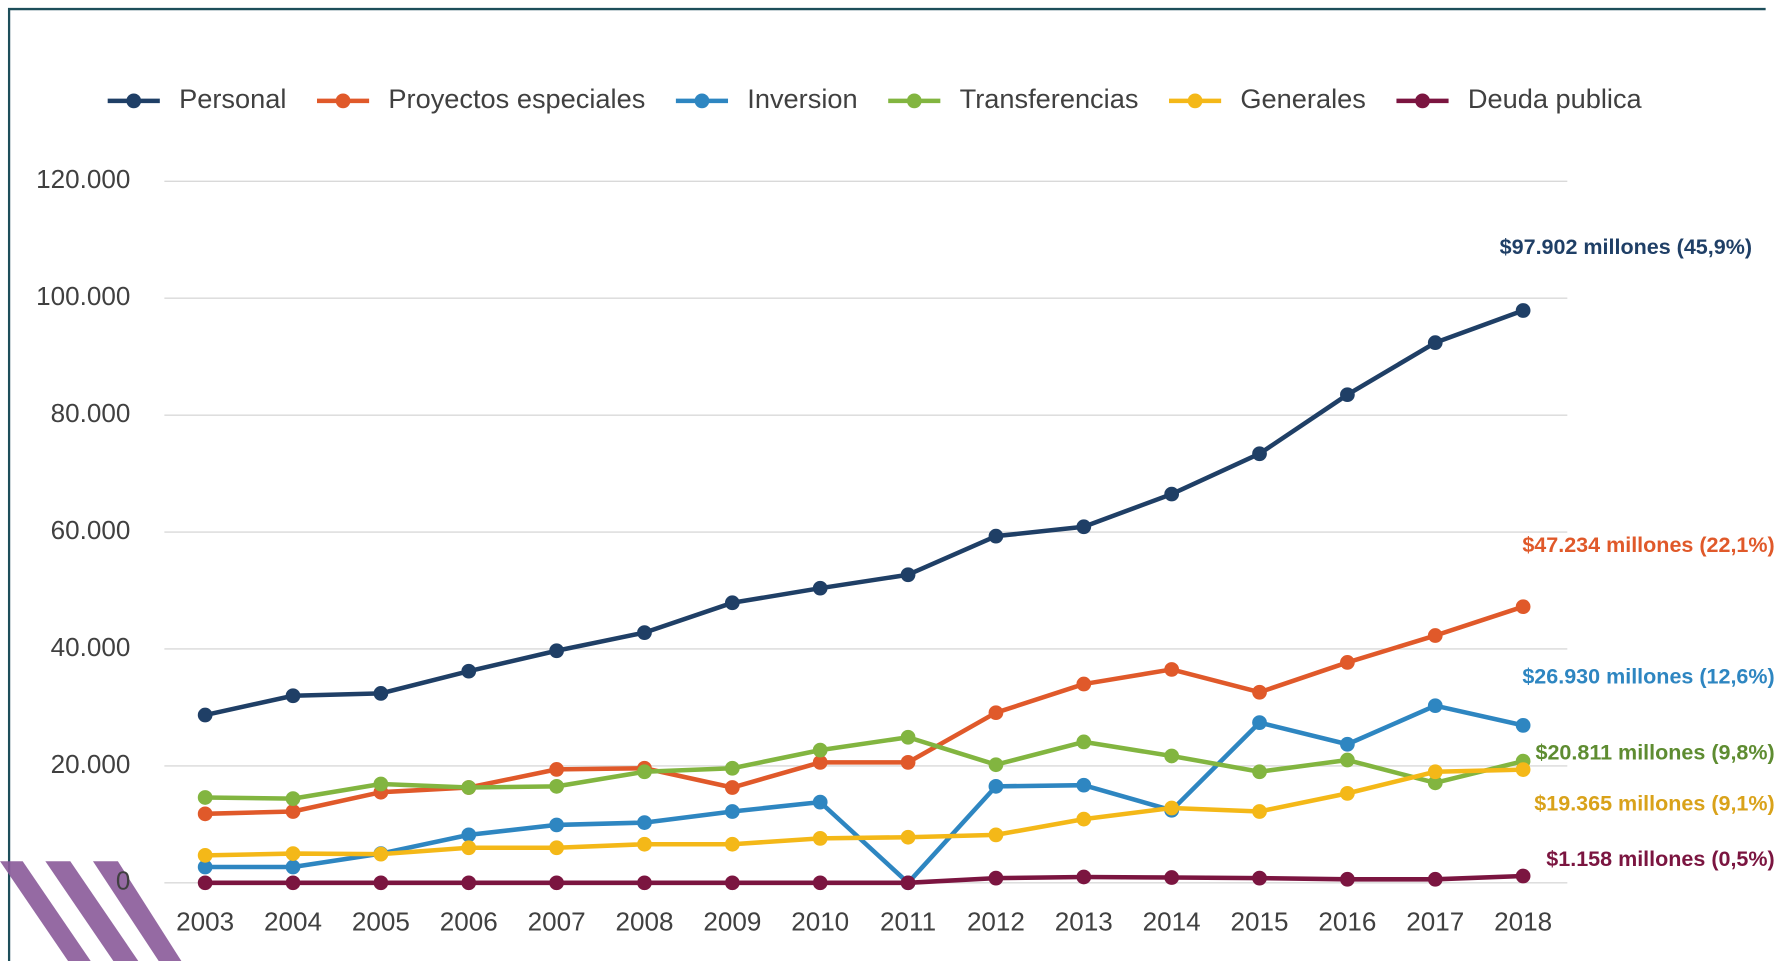  I want to click on x-tick-label: 2007, so click(557, 921).